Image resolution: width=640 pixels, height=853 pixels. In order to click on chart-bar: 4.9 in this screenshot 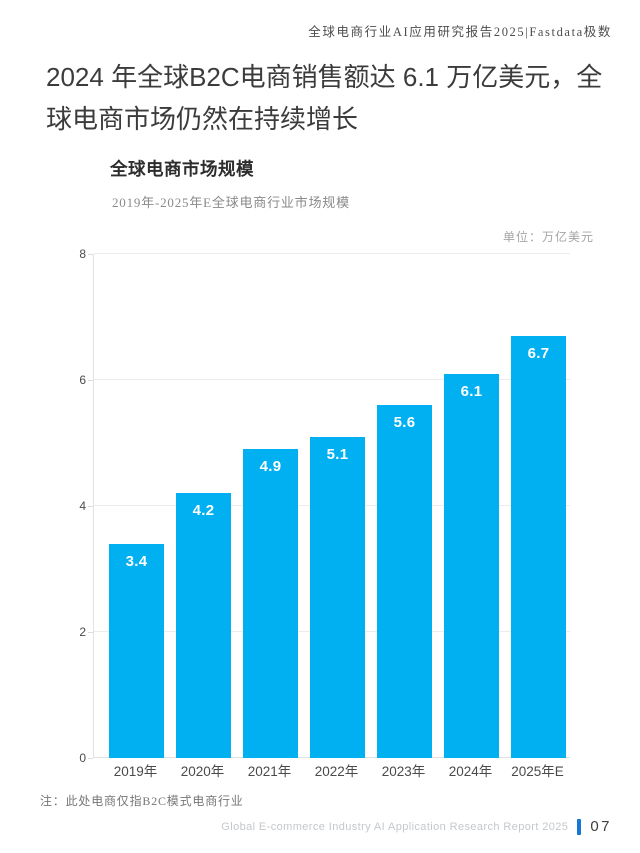, I will do `click(270, 603)`.